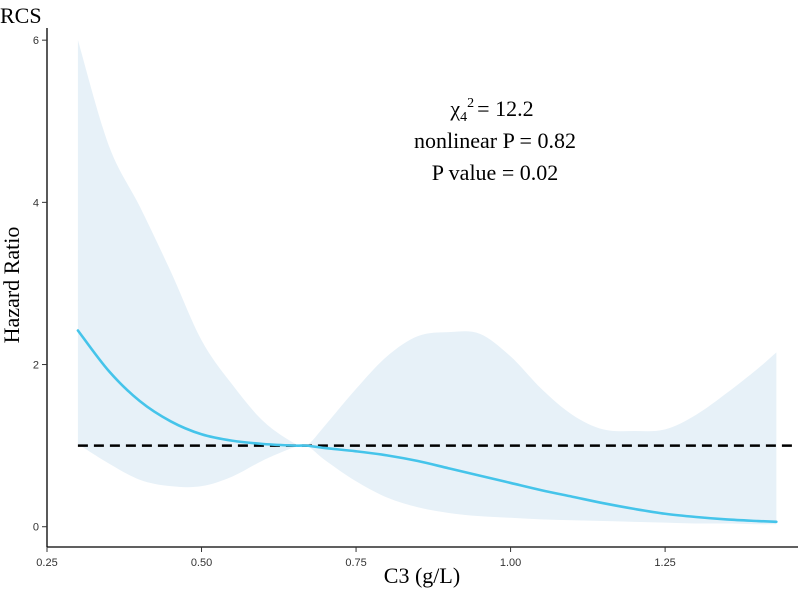 Image resolution: width=800 pixels, height=589 pixels. Describe the element at coordinates (12, 285) in the screenshot. I see `y-axis-label: Hazard Ratio` at that location.